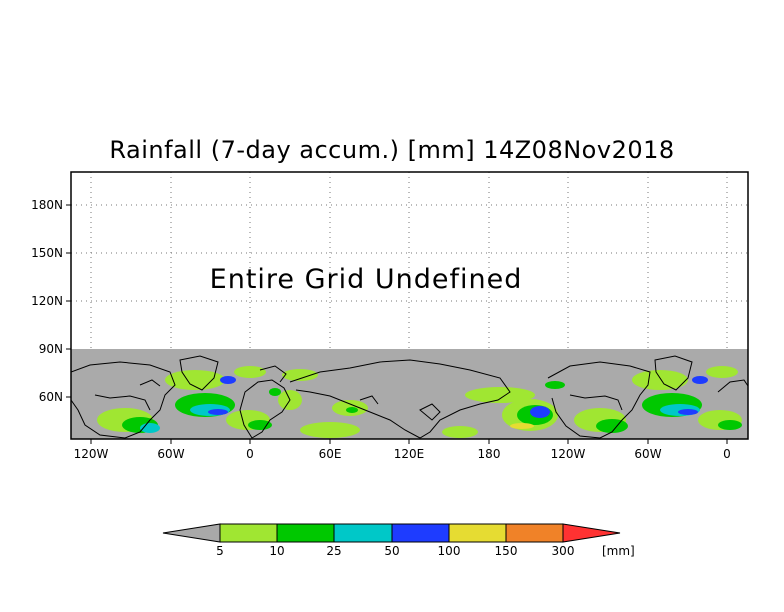  What do you see at coordinates (449, 551) in the screenshot?
I see `legend-label-100: 100` at bounding box center [449, 551].